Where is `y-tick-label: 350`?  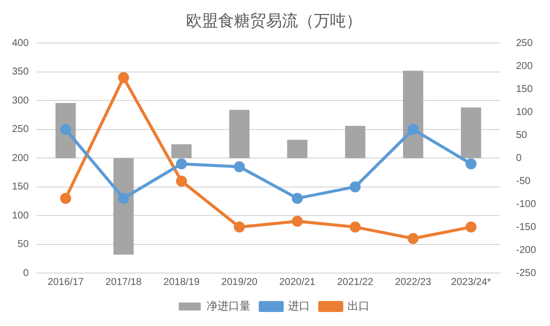
y-tick-label: 350 is located at coordinates (21, 72).